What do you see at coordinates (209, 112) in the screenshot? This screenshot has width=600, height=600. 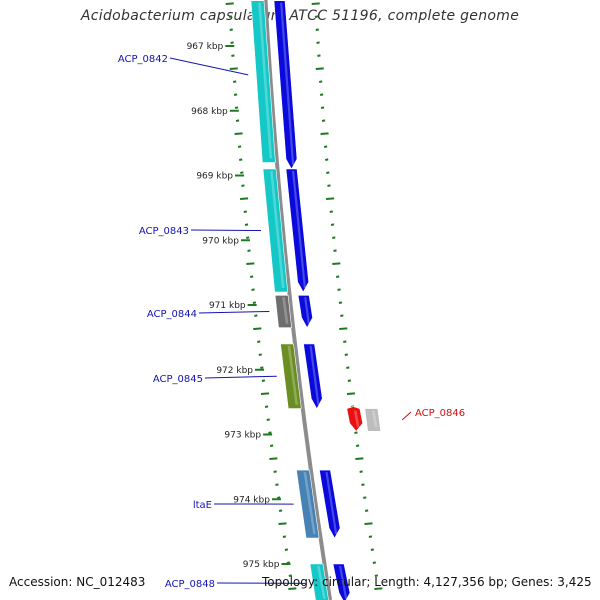 I see `tick-label: 968 kbp` at bounding box center [209, 112].